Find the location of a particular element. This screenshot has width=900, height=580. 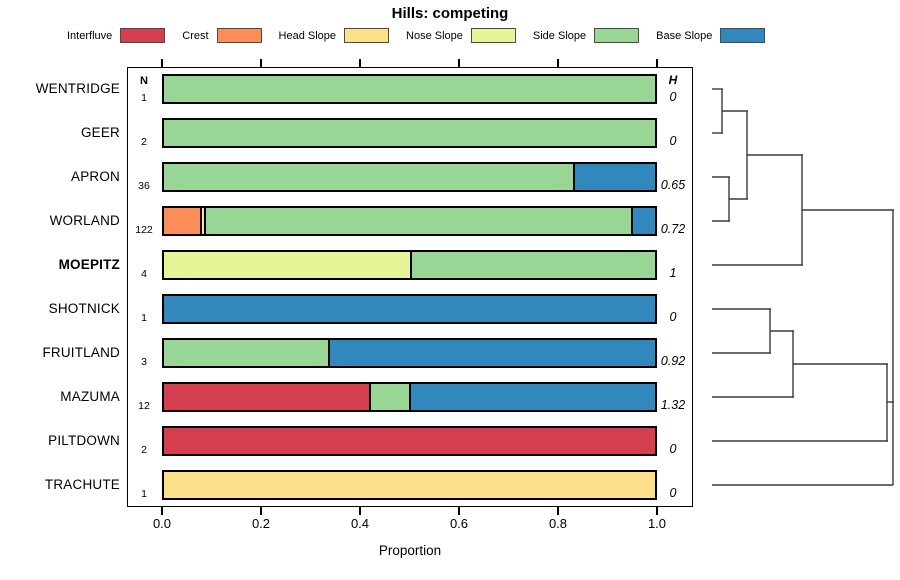

row-label-apron: APRON is located at coordinates (95, 176).